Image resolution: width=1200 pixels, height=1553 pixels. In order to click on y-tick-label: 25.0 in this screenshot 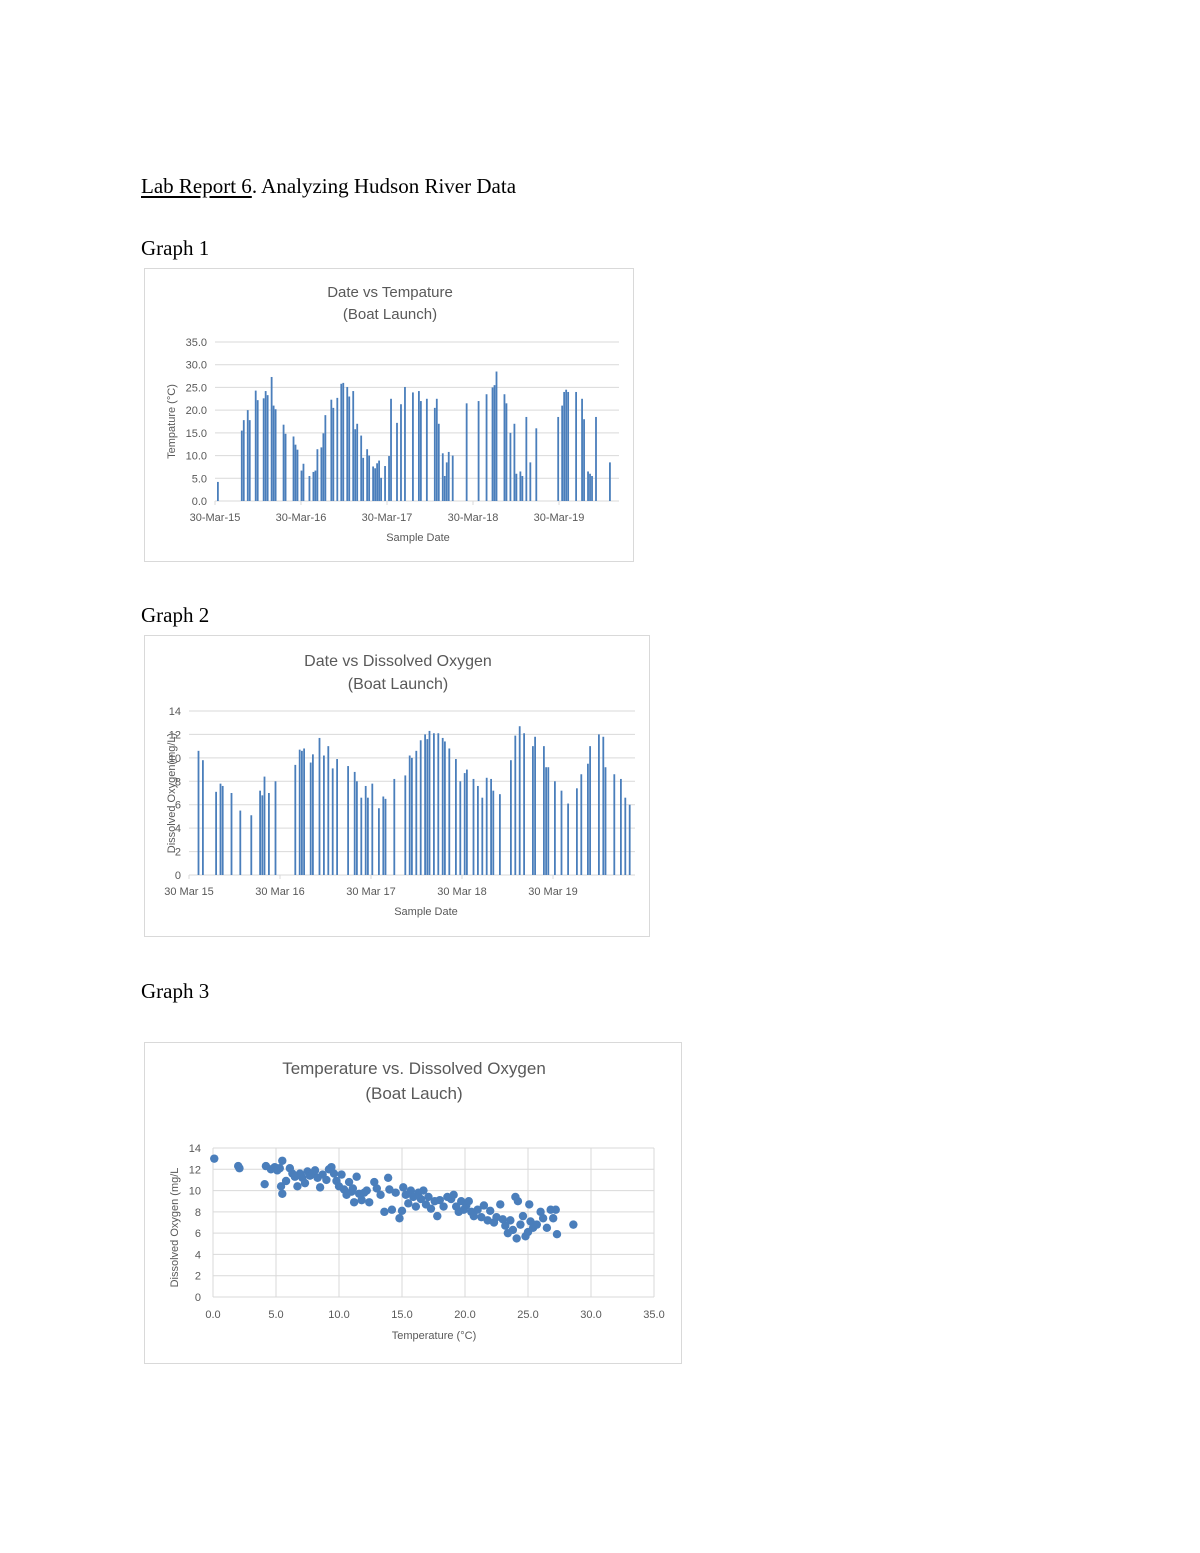, I will do `click(196, 388)`.